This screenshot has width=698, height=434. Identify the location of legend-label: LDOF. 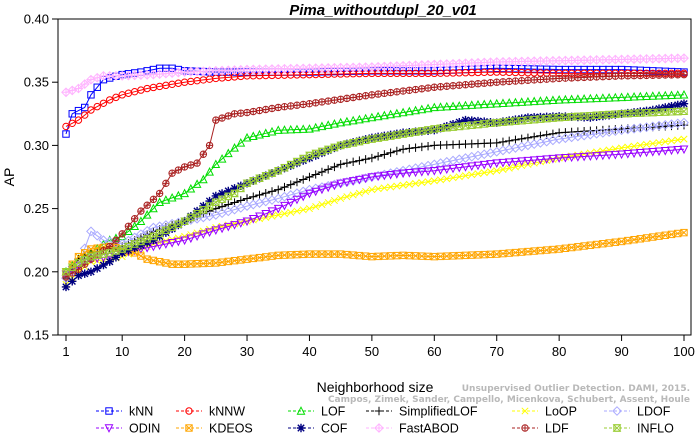
(654, 412).